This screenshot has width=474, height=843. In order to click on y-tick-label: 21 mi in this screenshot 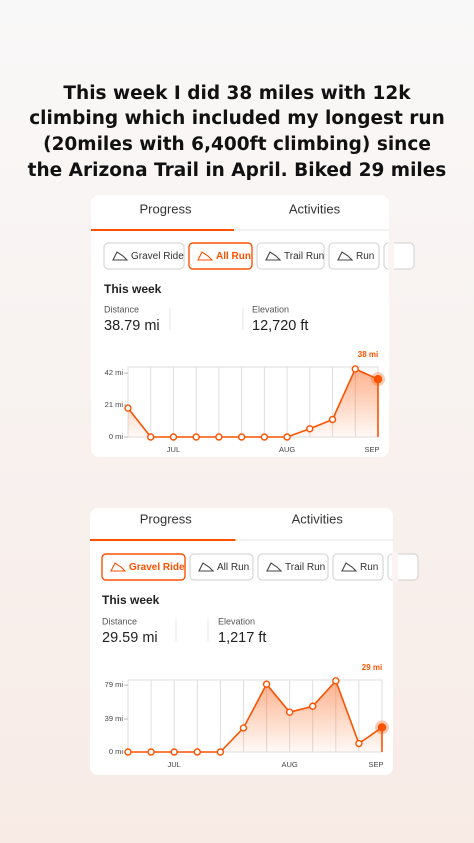, I will do `click(114, 404)`.